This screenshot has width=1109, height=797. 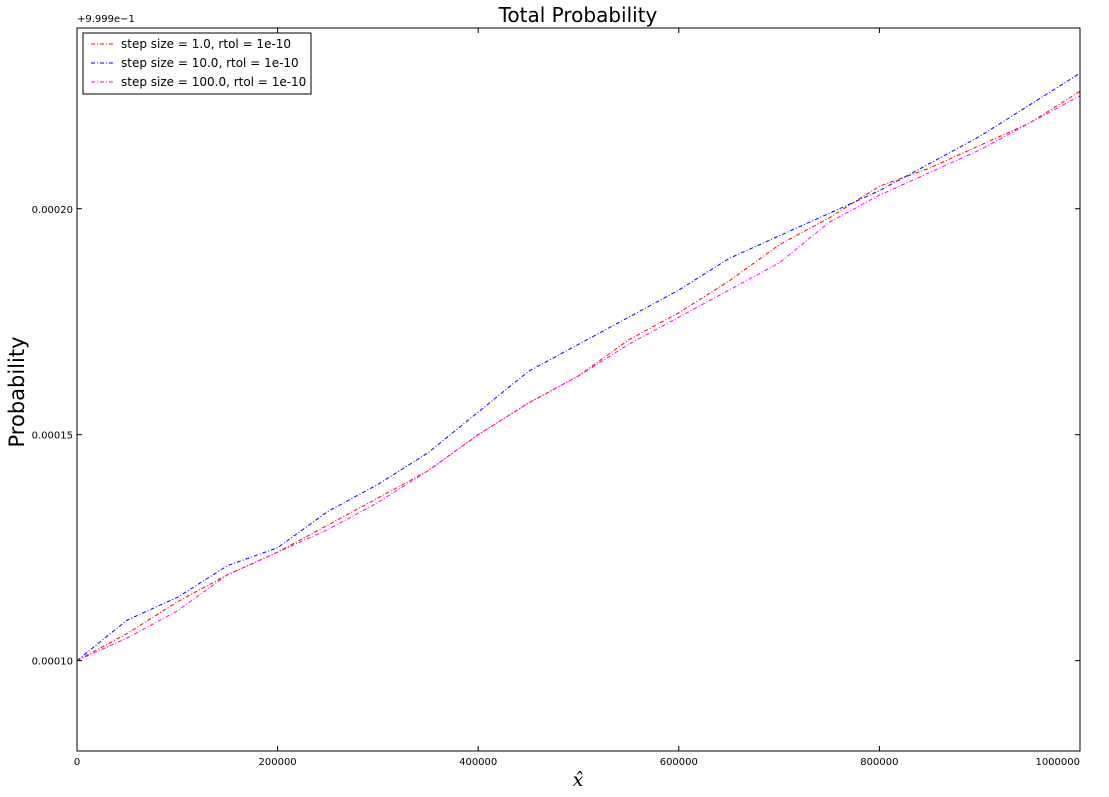 What do you see at coordinates (578, 780) in the screenshot?
I see `x-axis-label: x̂` at bounding box center [578, 780].